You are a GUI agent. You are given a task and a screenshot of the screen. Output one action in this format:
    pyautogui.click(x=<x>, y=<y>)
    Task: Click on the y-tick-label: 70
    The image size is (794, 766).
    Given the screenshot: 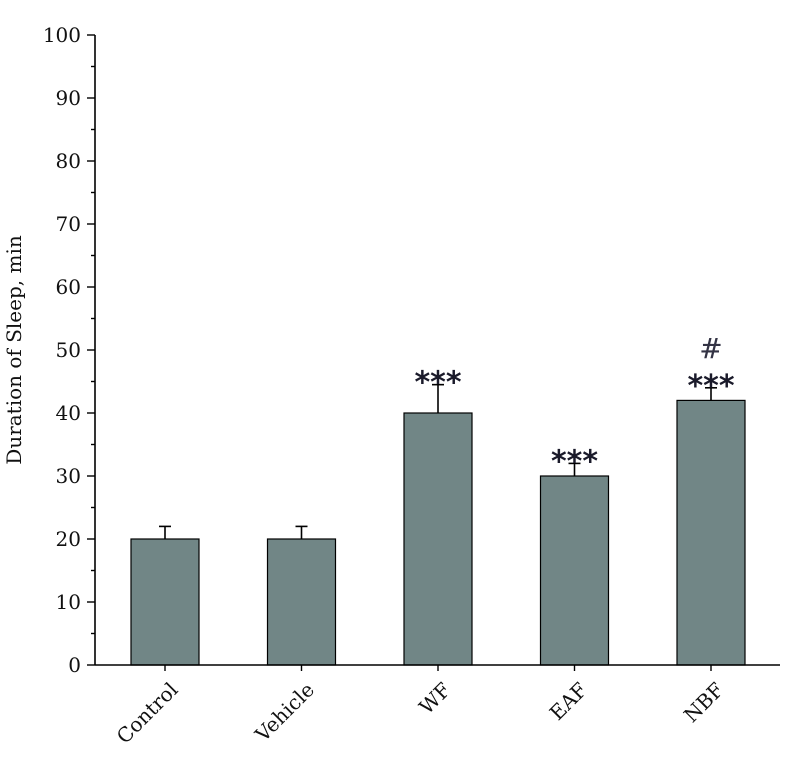 What is the action you would take?
    pyautogui.click(x=68, y=224)
    